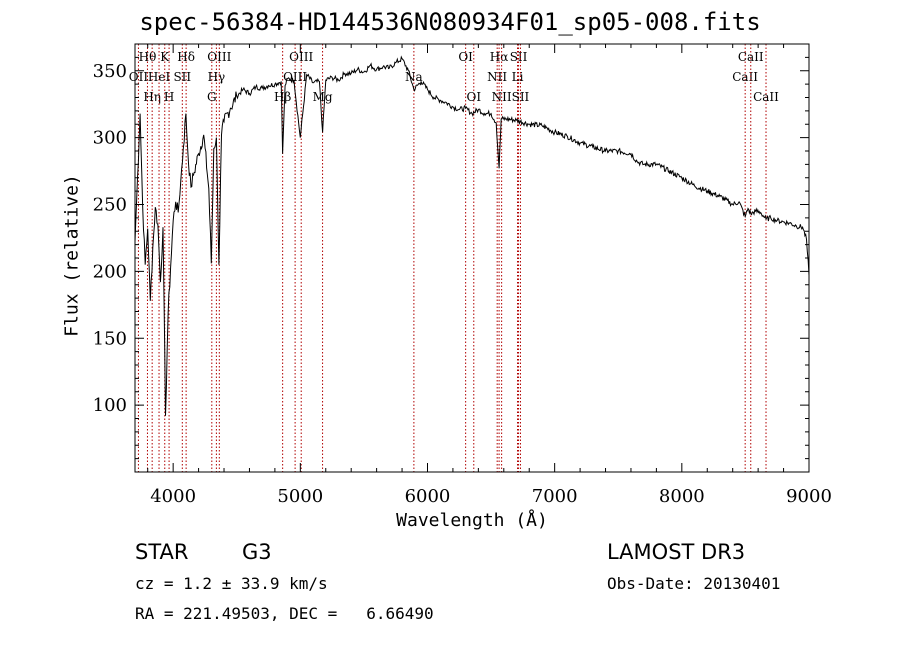 This screenshot has height=649, width=900. I want to click on spectral-line-label-2: Hη, so click(152, 97).